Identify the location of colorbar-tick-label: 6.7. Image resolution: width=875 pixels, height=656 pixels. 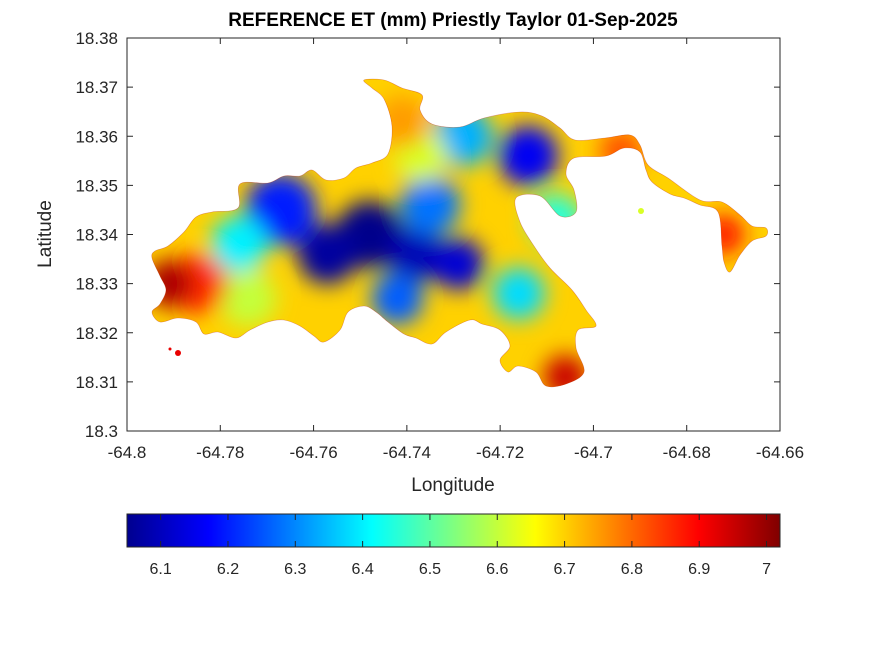
(564, 569).